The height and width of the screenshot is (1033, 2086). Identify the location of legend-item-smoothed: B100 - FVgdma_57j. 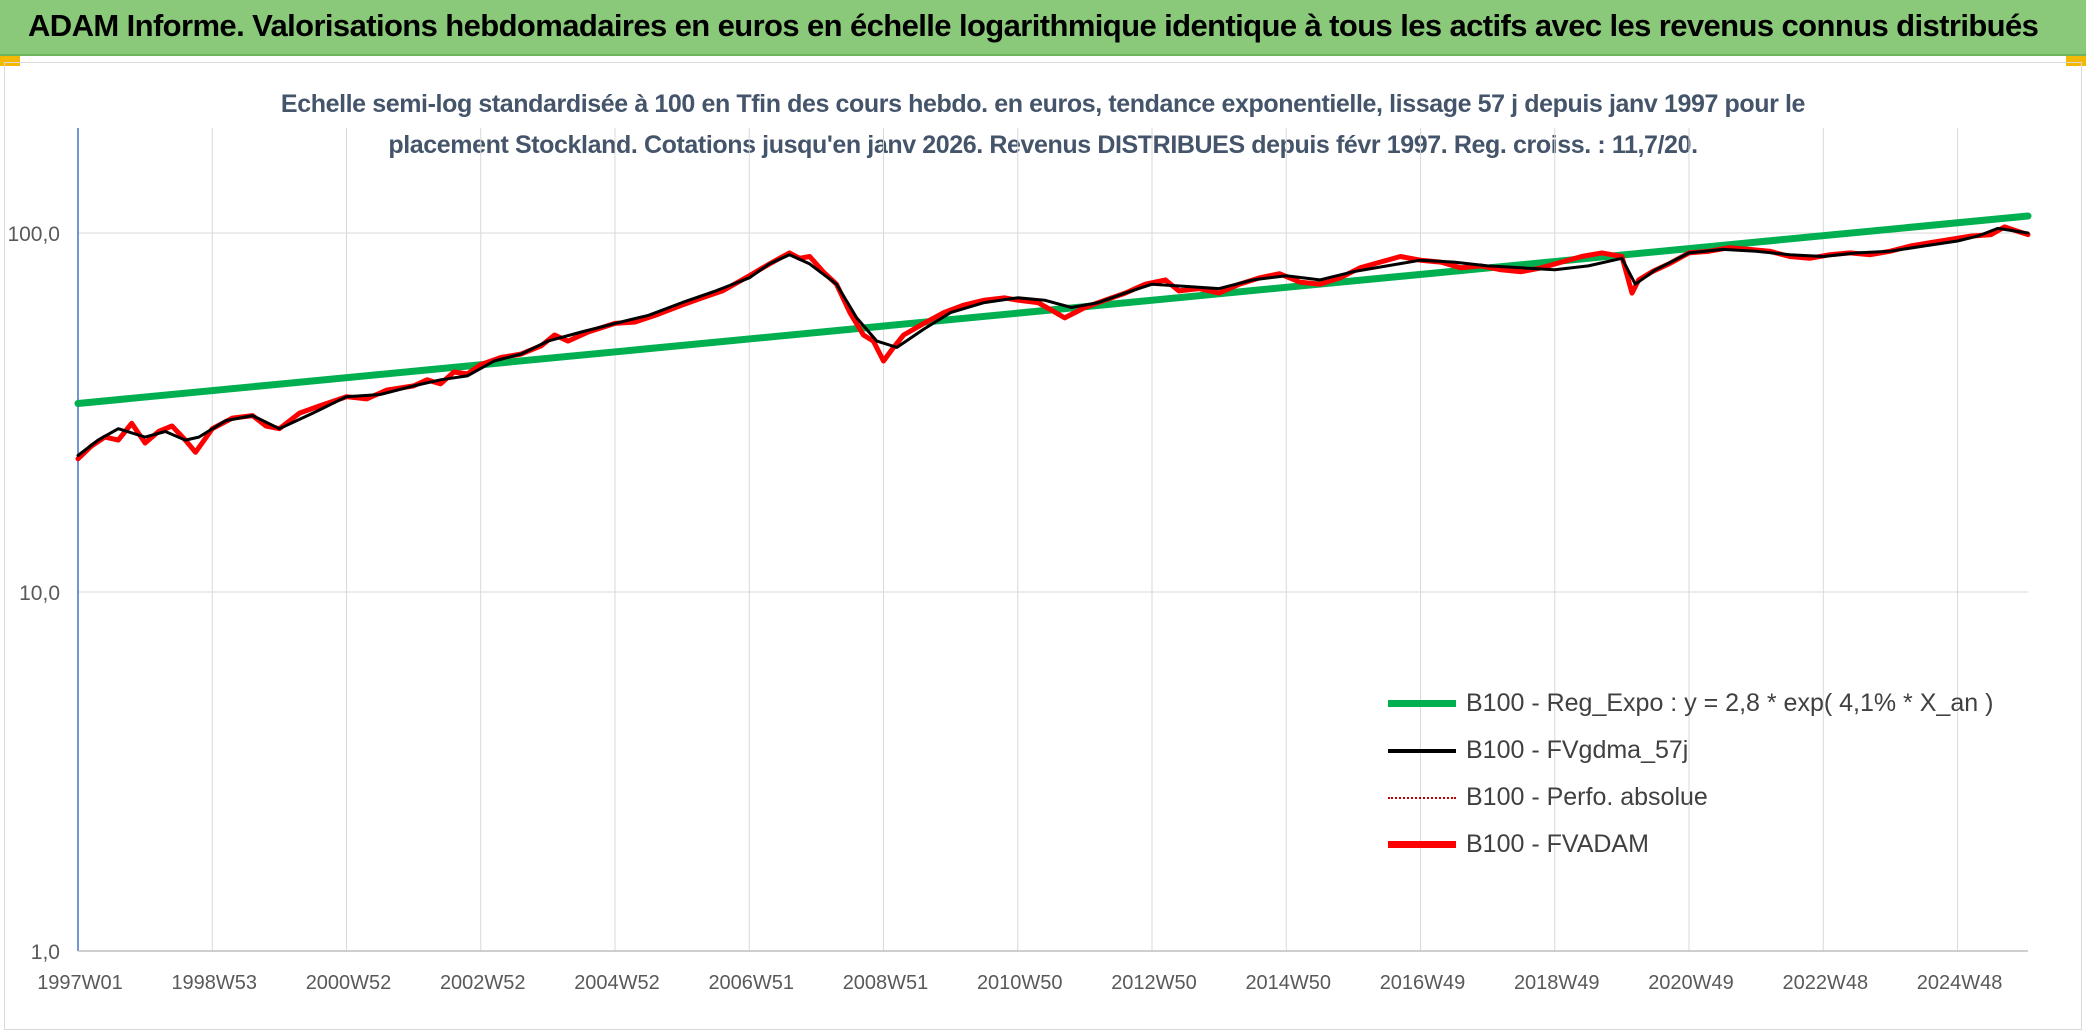
(1690, 750).